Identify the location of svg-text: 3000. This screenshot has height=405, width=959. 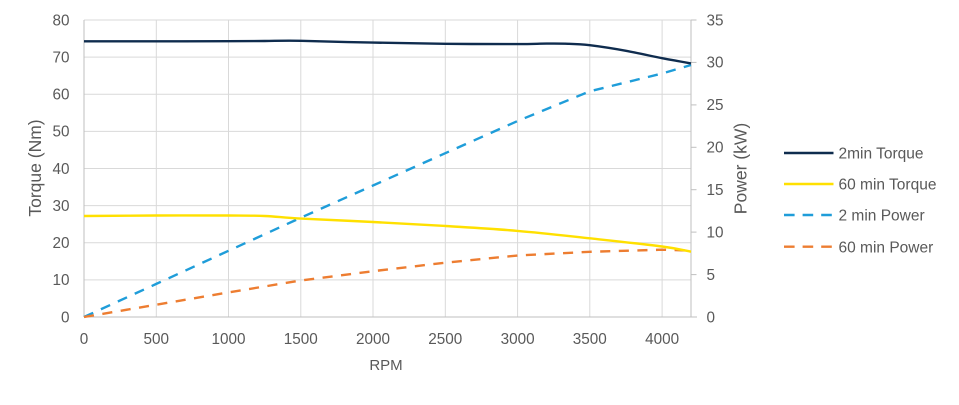
(518, 339).